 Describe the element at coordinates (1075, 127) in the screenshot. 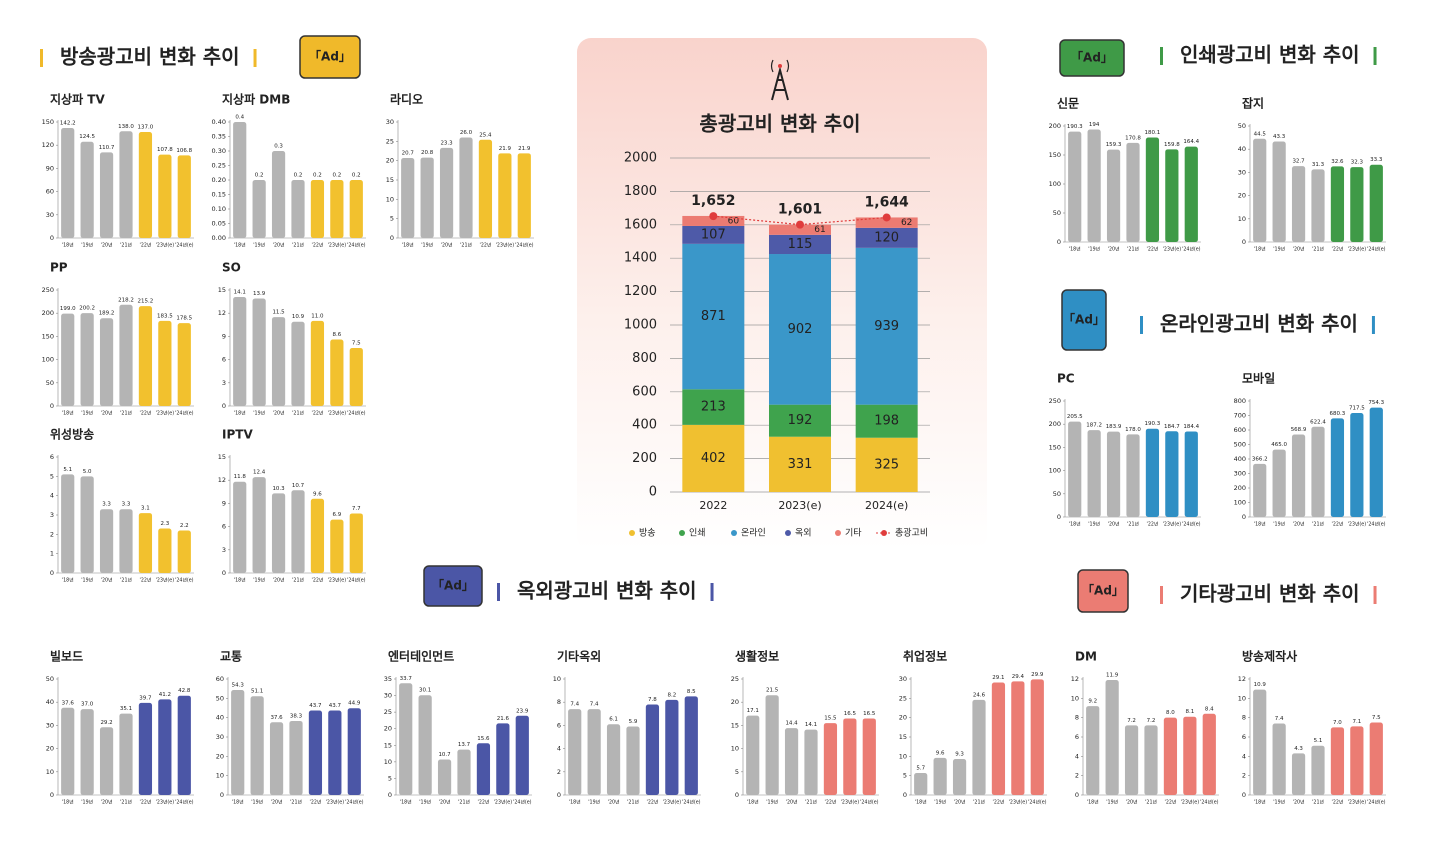

I see `value-label: 190.3` at that location.